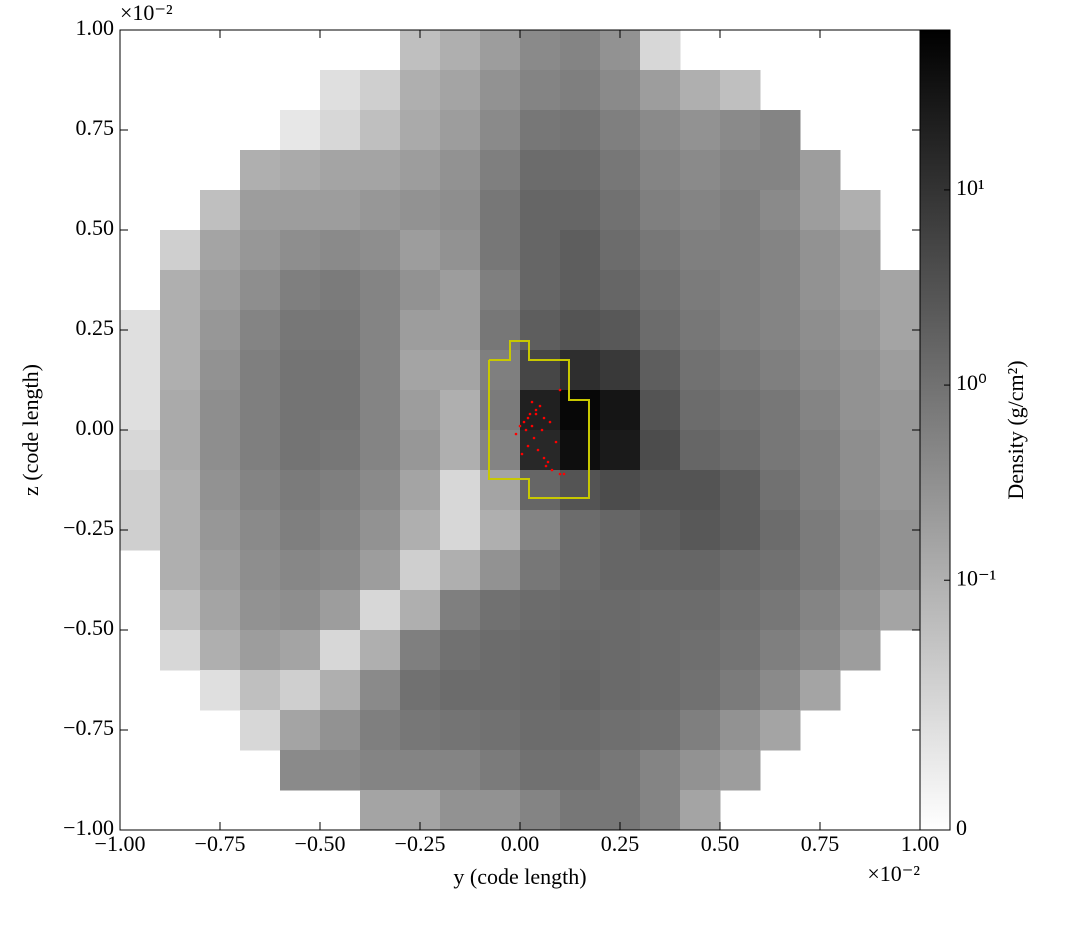 This screenshot has width=1085, height=925. Describe the element at coordinates (971, 382) in the screenshot. I see `colorbar-tick-label: 10⁰` at that location.